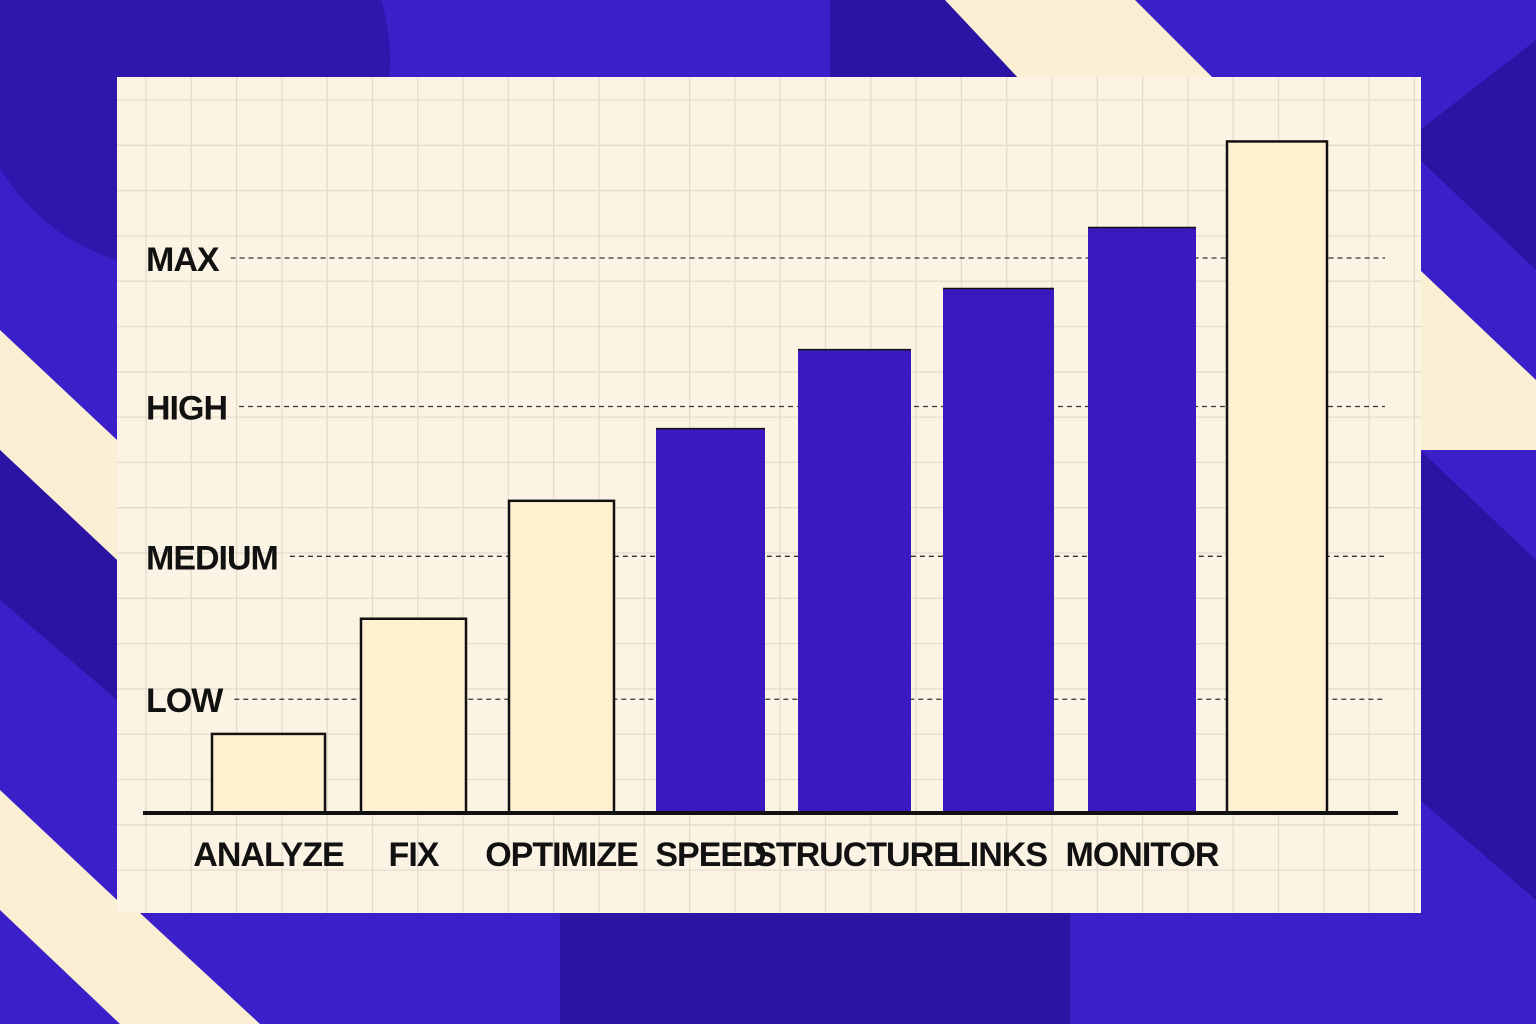  What do you see at coordinates (212, 558) in the screenshot?
I see `level-label-medium: MEDIUM` at bounding box center [212, 558].